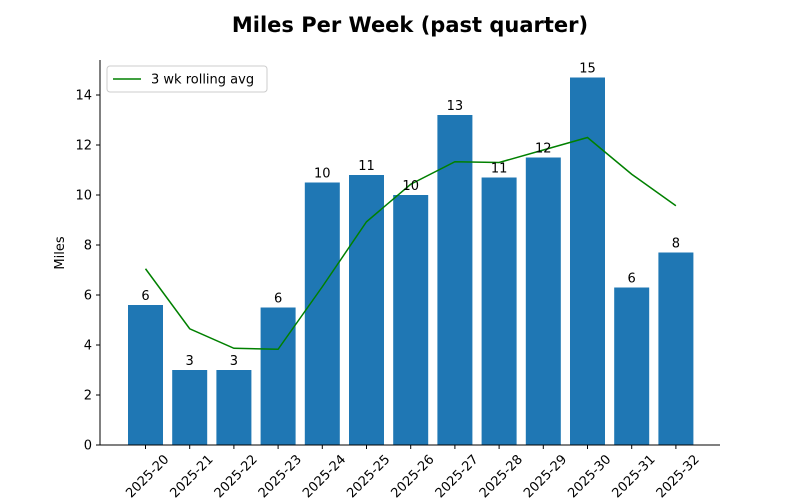 This screenshot has height=500, width=800. Describe the element at coordinates (88, 346) in the screenshot. I see `y-tick-label-4: 4` at that location.